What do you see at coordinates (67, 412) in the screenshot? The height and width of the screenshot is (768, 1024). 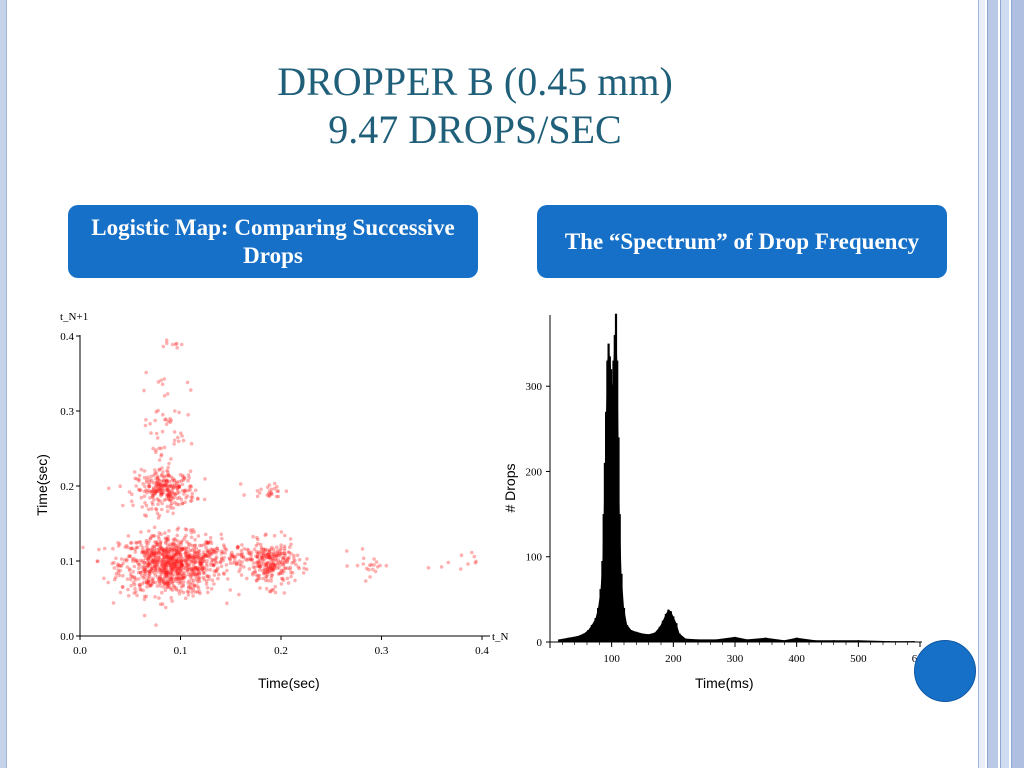 I see `scatter-y-tick-label: 0.3` at bounding box center [67, 412].